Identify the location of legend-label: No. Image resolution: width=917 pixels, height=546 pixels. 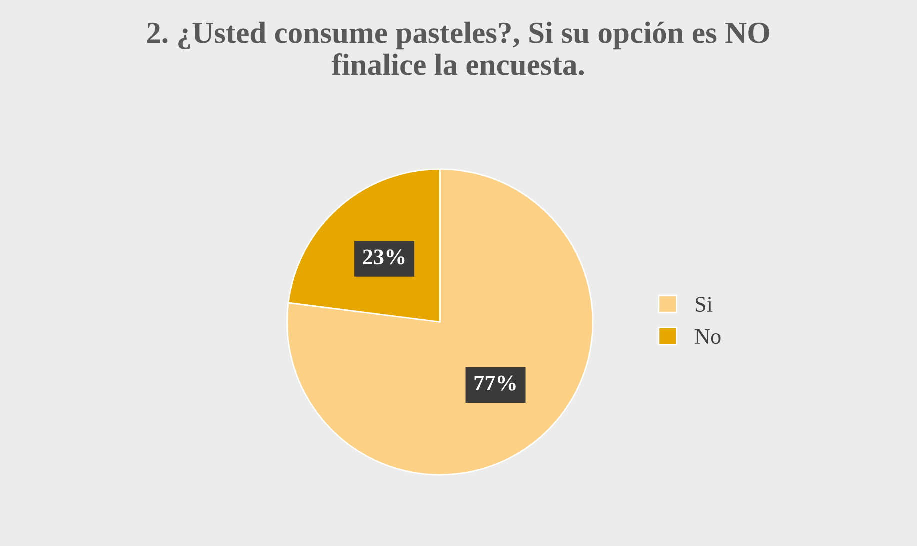
(708, 336).